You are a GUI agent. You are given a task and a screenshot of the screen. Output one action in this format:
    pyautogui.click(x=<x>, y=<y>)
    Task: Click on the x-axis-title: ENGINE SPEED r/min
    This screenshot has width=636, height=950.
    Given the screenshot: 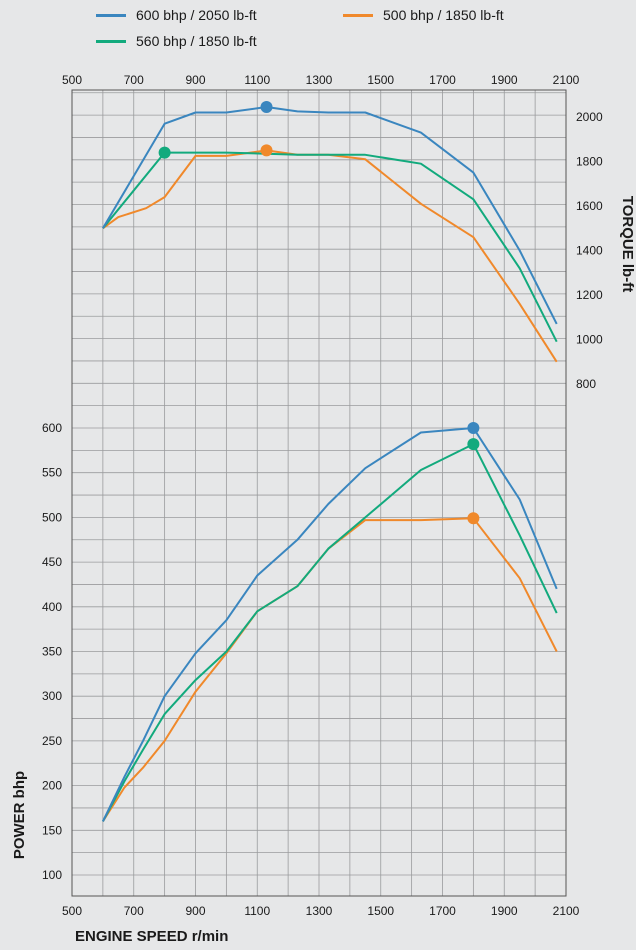 What is the action you would take?
    pyautogui.click(x=151, y=936)
    